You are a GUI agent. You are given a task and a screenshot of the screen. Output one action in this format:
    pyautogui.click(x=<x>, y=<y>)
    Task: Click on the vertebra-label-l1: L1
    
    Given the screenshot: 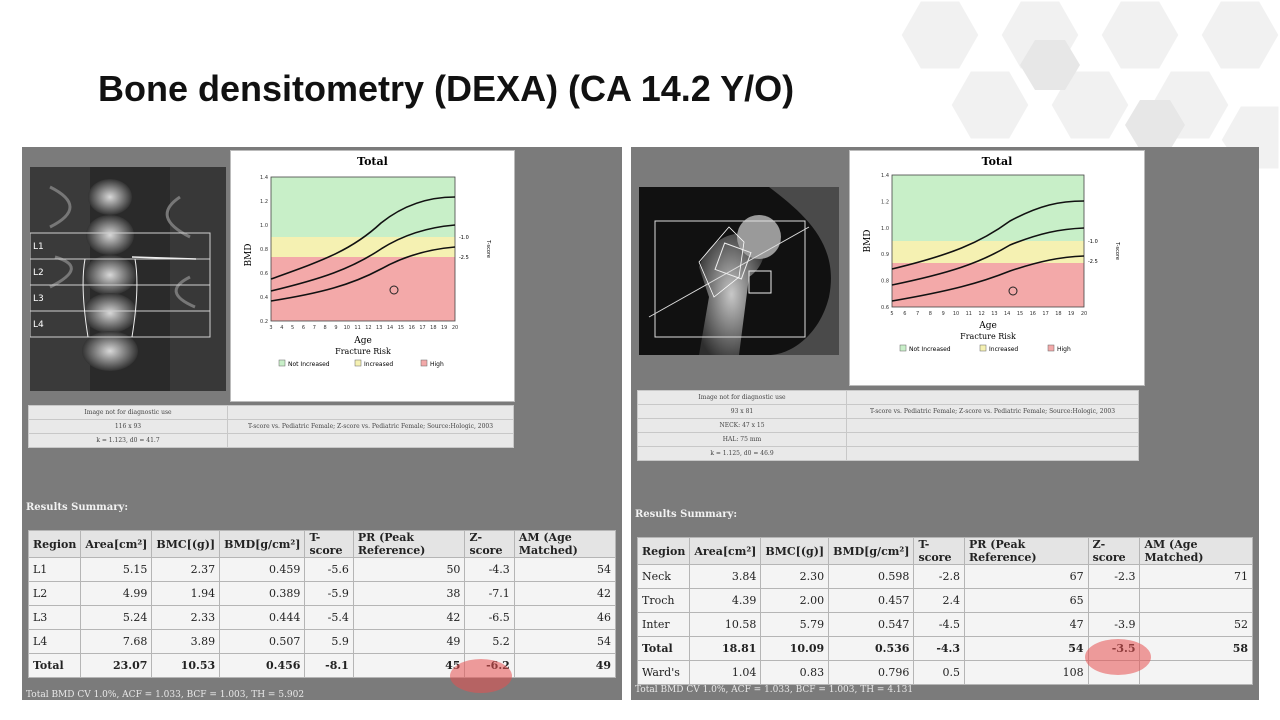 What is the action you would take?
    pyautogui.click(x=38, y=247)
    